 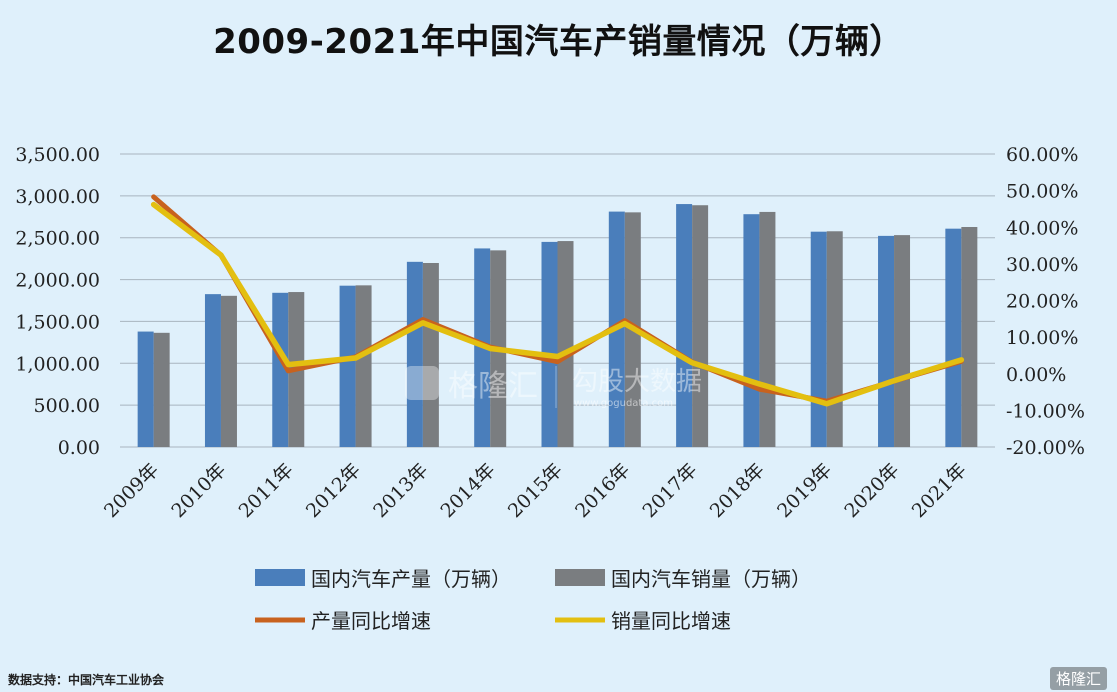 I want to click on x-tick-label: 2012年, so click(x=333, y=490).